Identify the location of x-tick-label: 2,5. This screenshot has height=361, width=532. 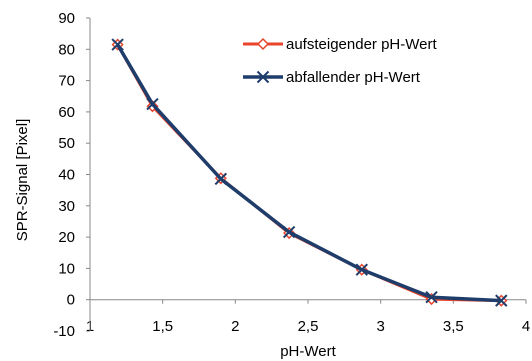
(308, 326).